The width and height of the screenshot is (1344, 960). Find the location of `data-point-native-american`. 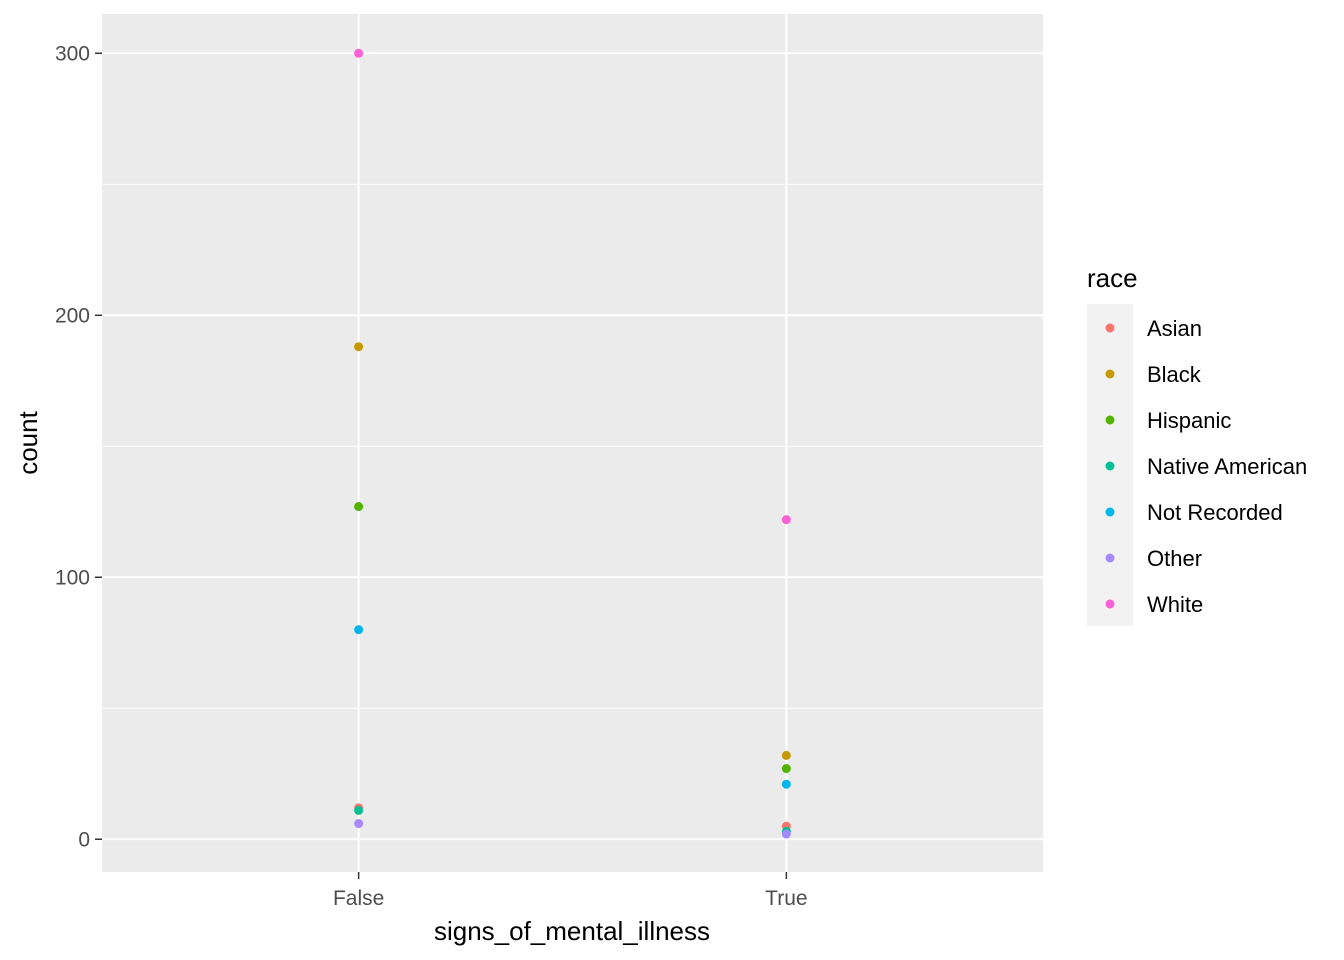

data-point-native-american is located at coordinates (359, 810).